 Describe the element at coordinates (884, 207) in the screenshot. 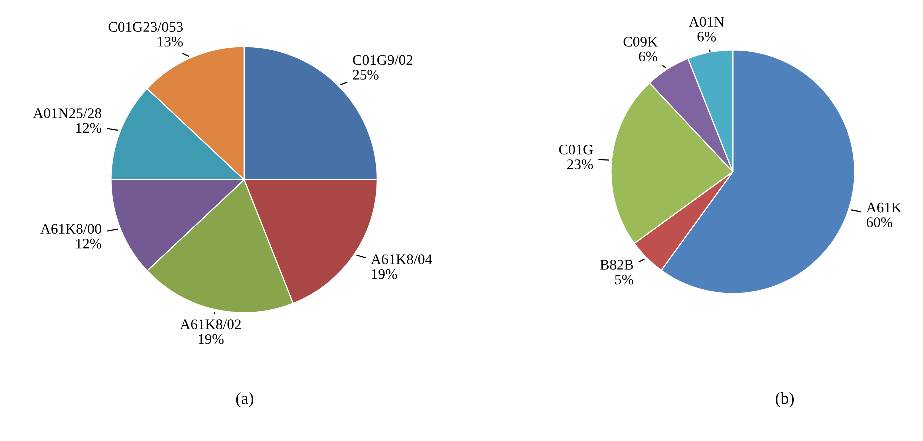

I see `slice-label: A61K` at that location.